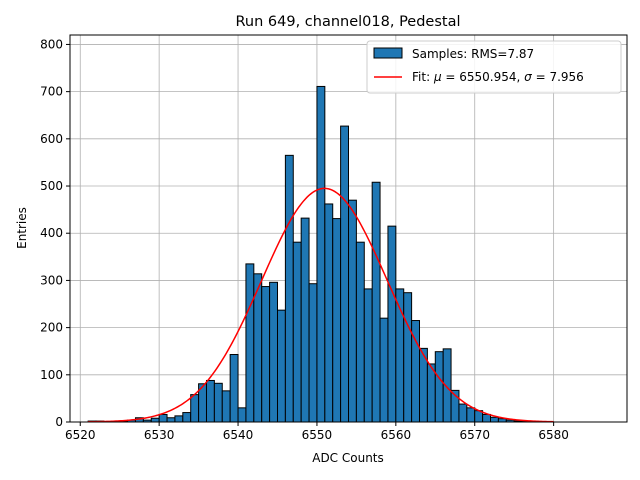  I want to click on legend-histogram-swatch, so click(388, 53).